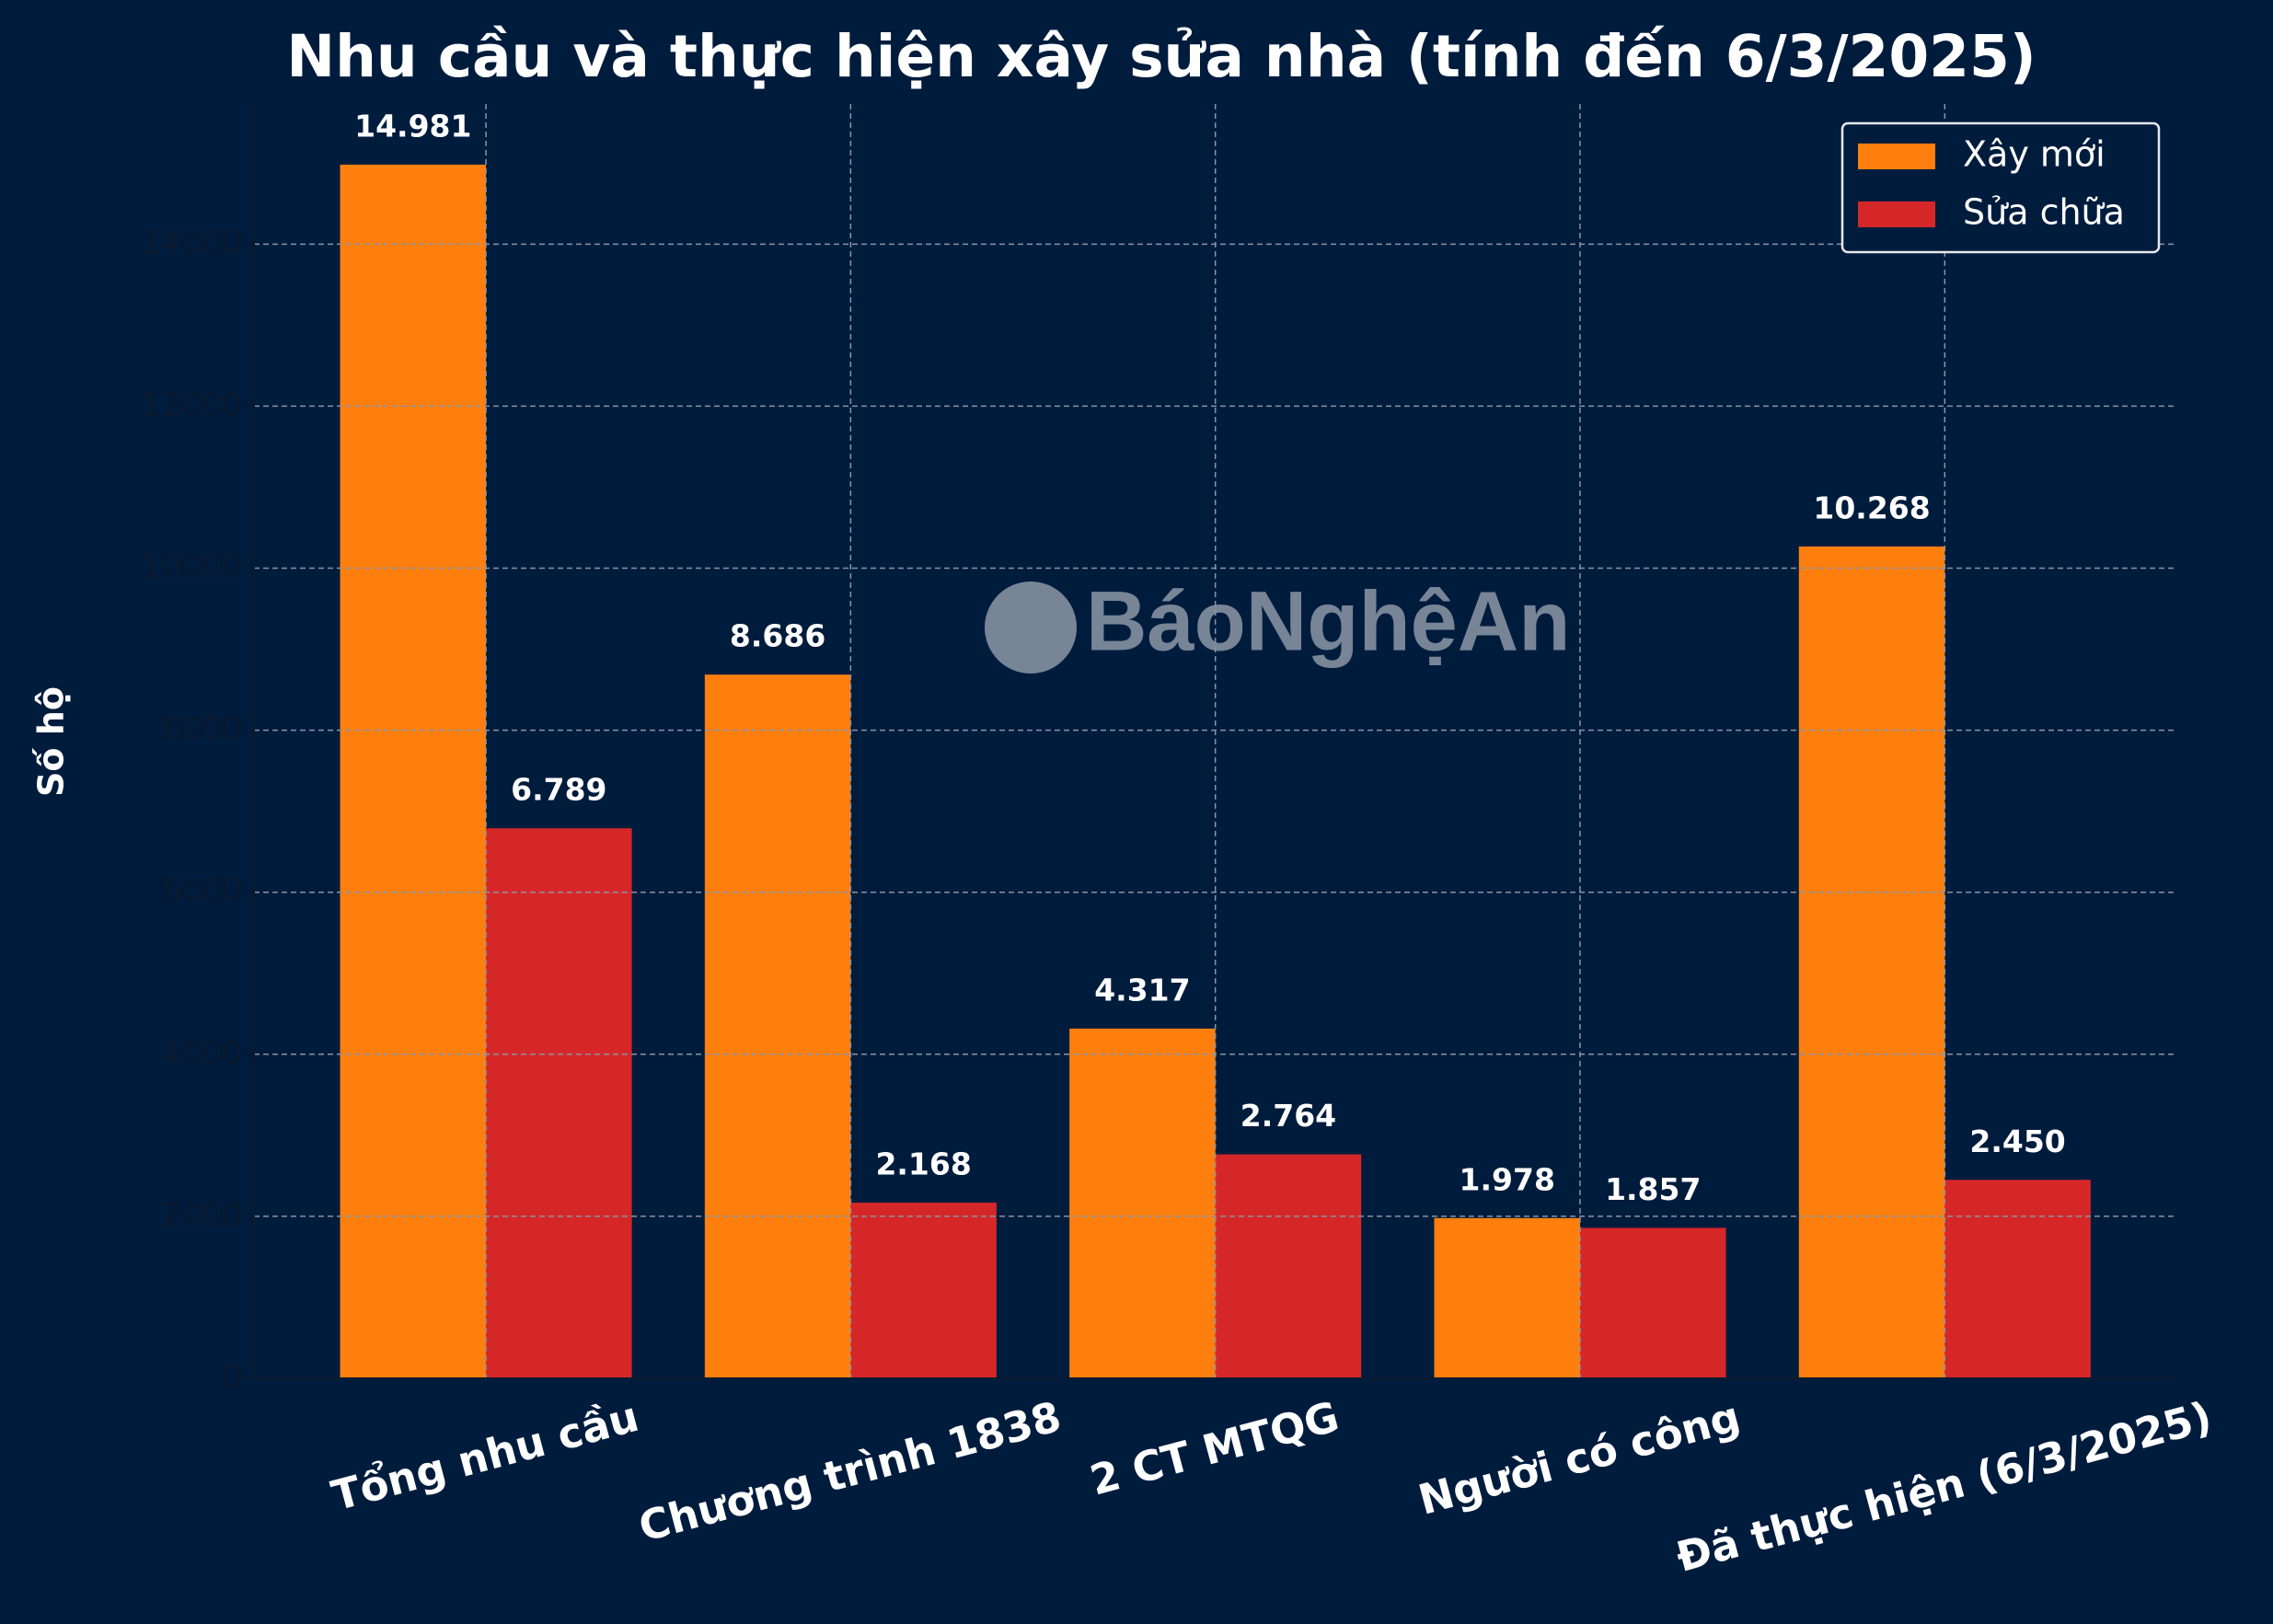 This screenshot has height=1624, width=2273. Describe the element at coordinates (777, 636) in the screenshot. I see `value-label: 8.686` at that location.